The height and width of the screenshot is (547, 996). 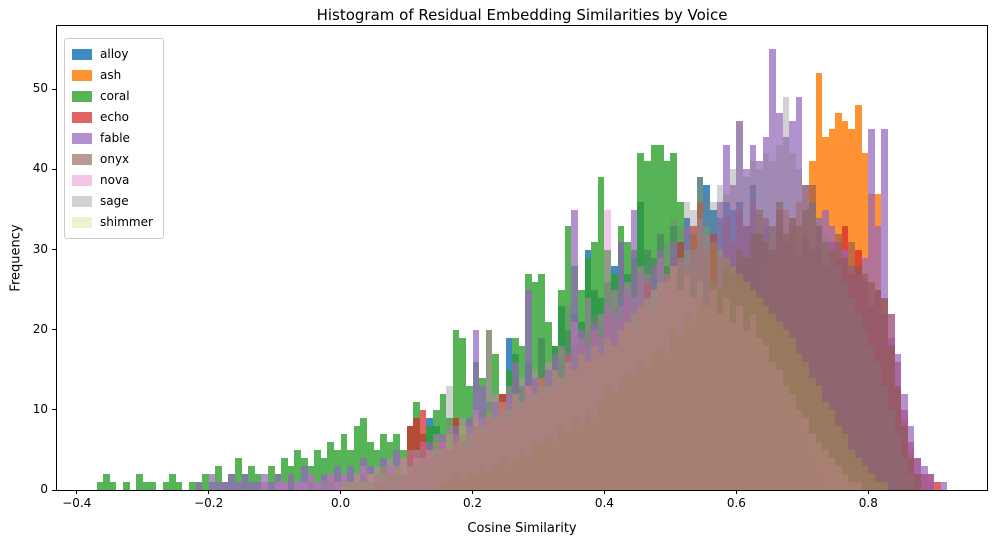 What do you see at coordinates (54, 169) in the screenshot?
I see `y-tick` at bounding box center [54, 169].